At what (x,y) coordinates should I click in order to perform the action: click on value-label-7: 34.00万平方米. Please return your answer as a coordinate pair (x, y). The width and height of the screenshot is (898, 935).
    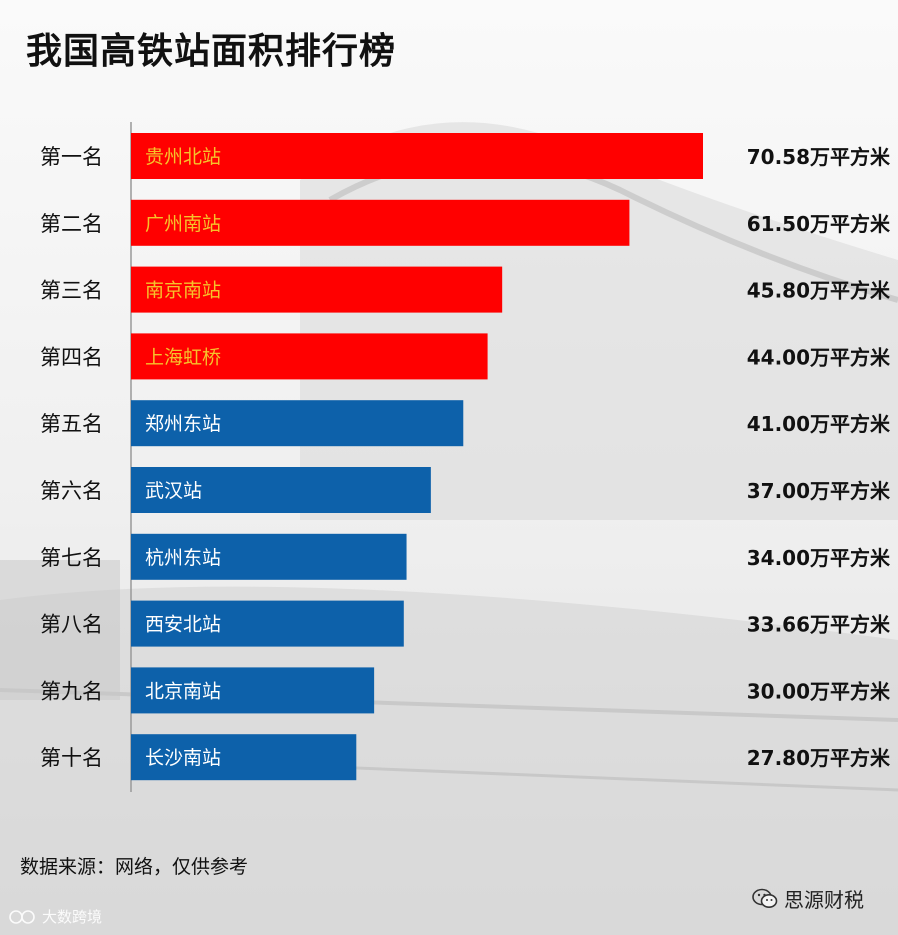
    Looking at the image, I should click on (819, 558).